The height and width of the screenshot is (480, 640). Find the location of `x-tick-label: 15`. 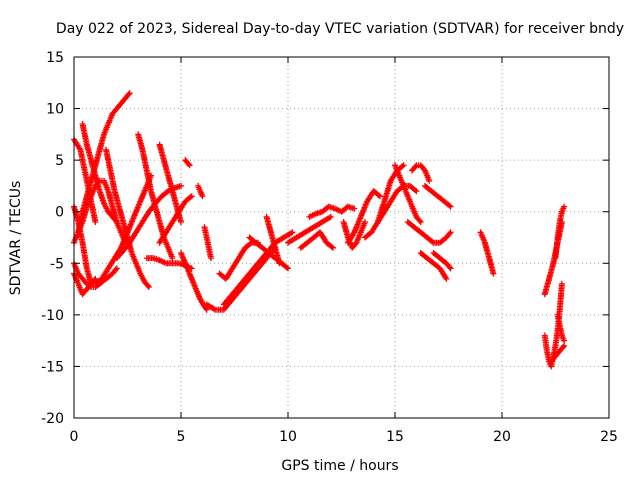

x-tick-label: 15 is located at coordinates (395, 437).